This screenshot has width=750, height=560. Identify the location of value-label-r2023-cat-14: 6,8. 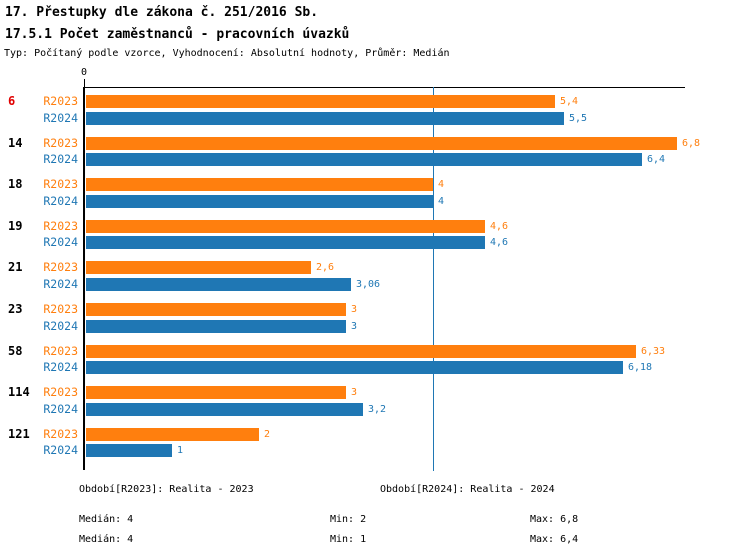
(691, 143).